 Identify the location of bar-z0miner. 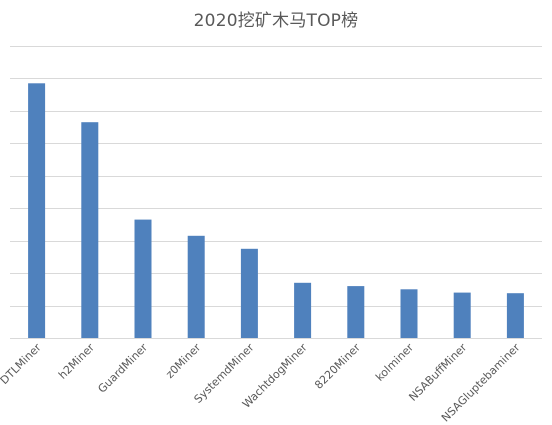
(196, 286).